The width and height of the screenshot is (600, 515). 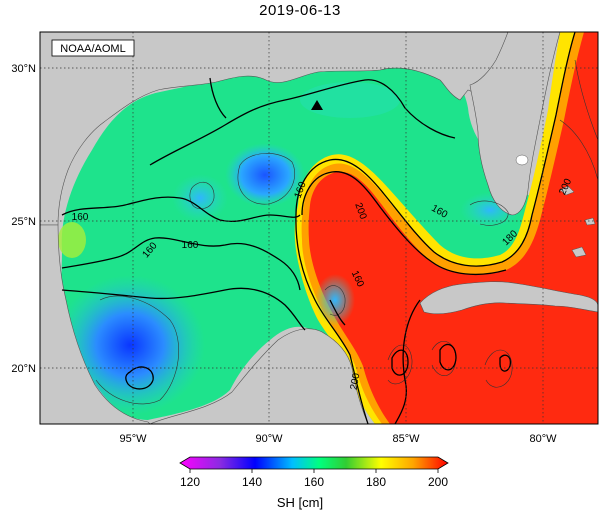 What do you see at coordinates (376, 482) in the screenshot?
I see `colorbar-tick: 180` at bounding box center [376, 482].